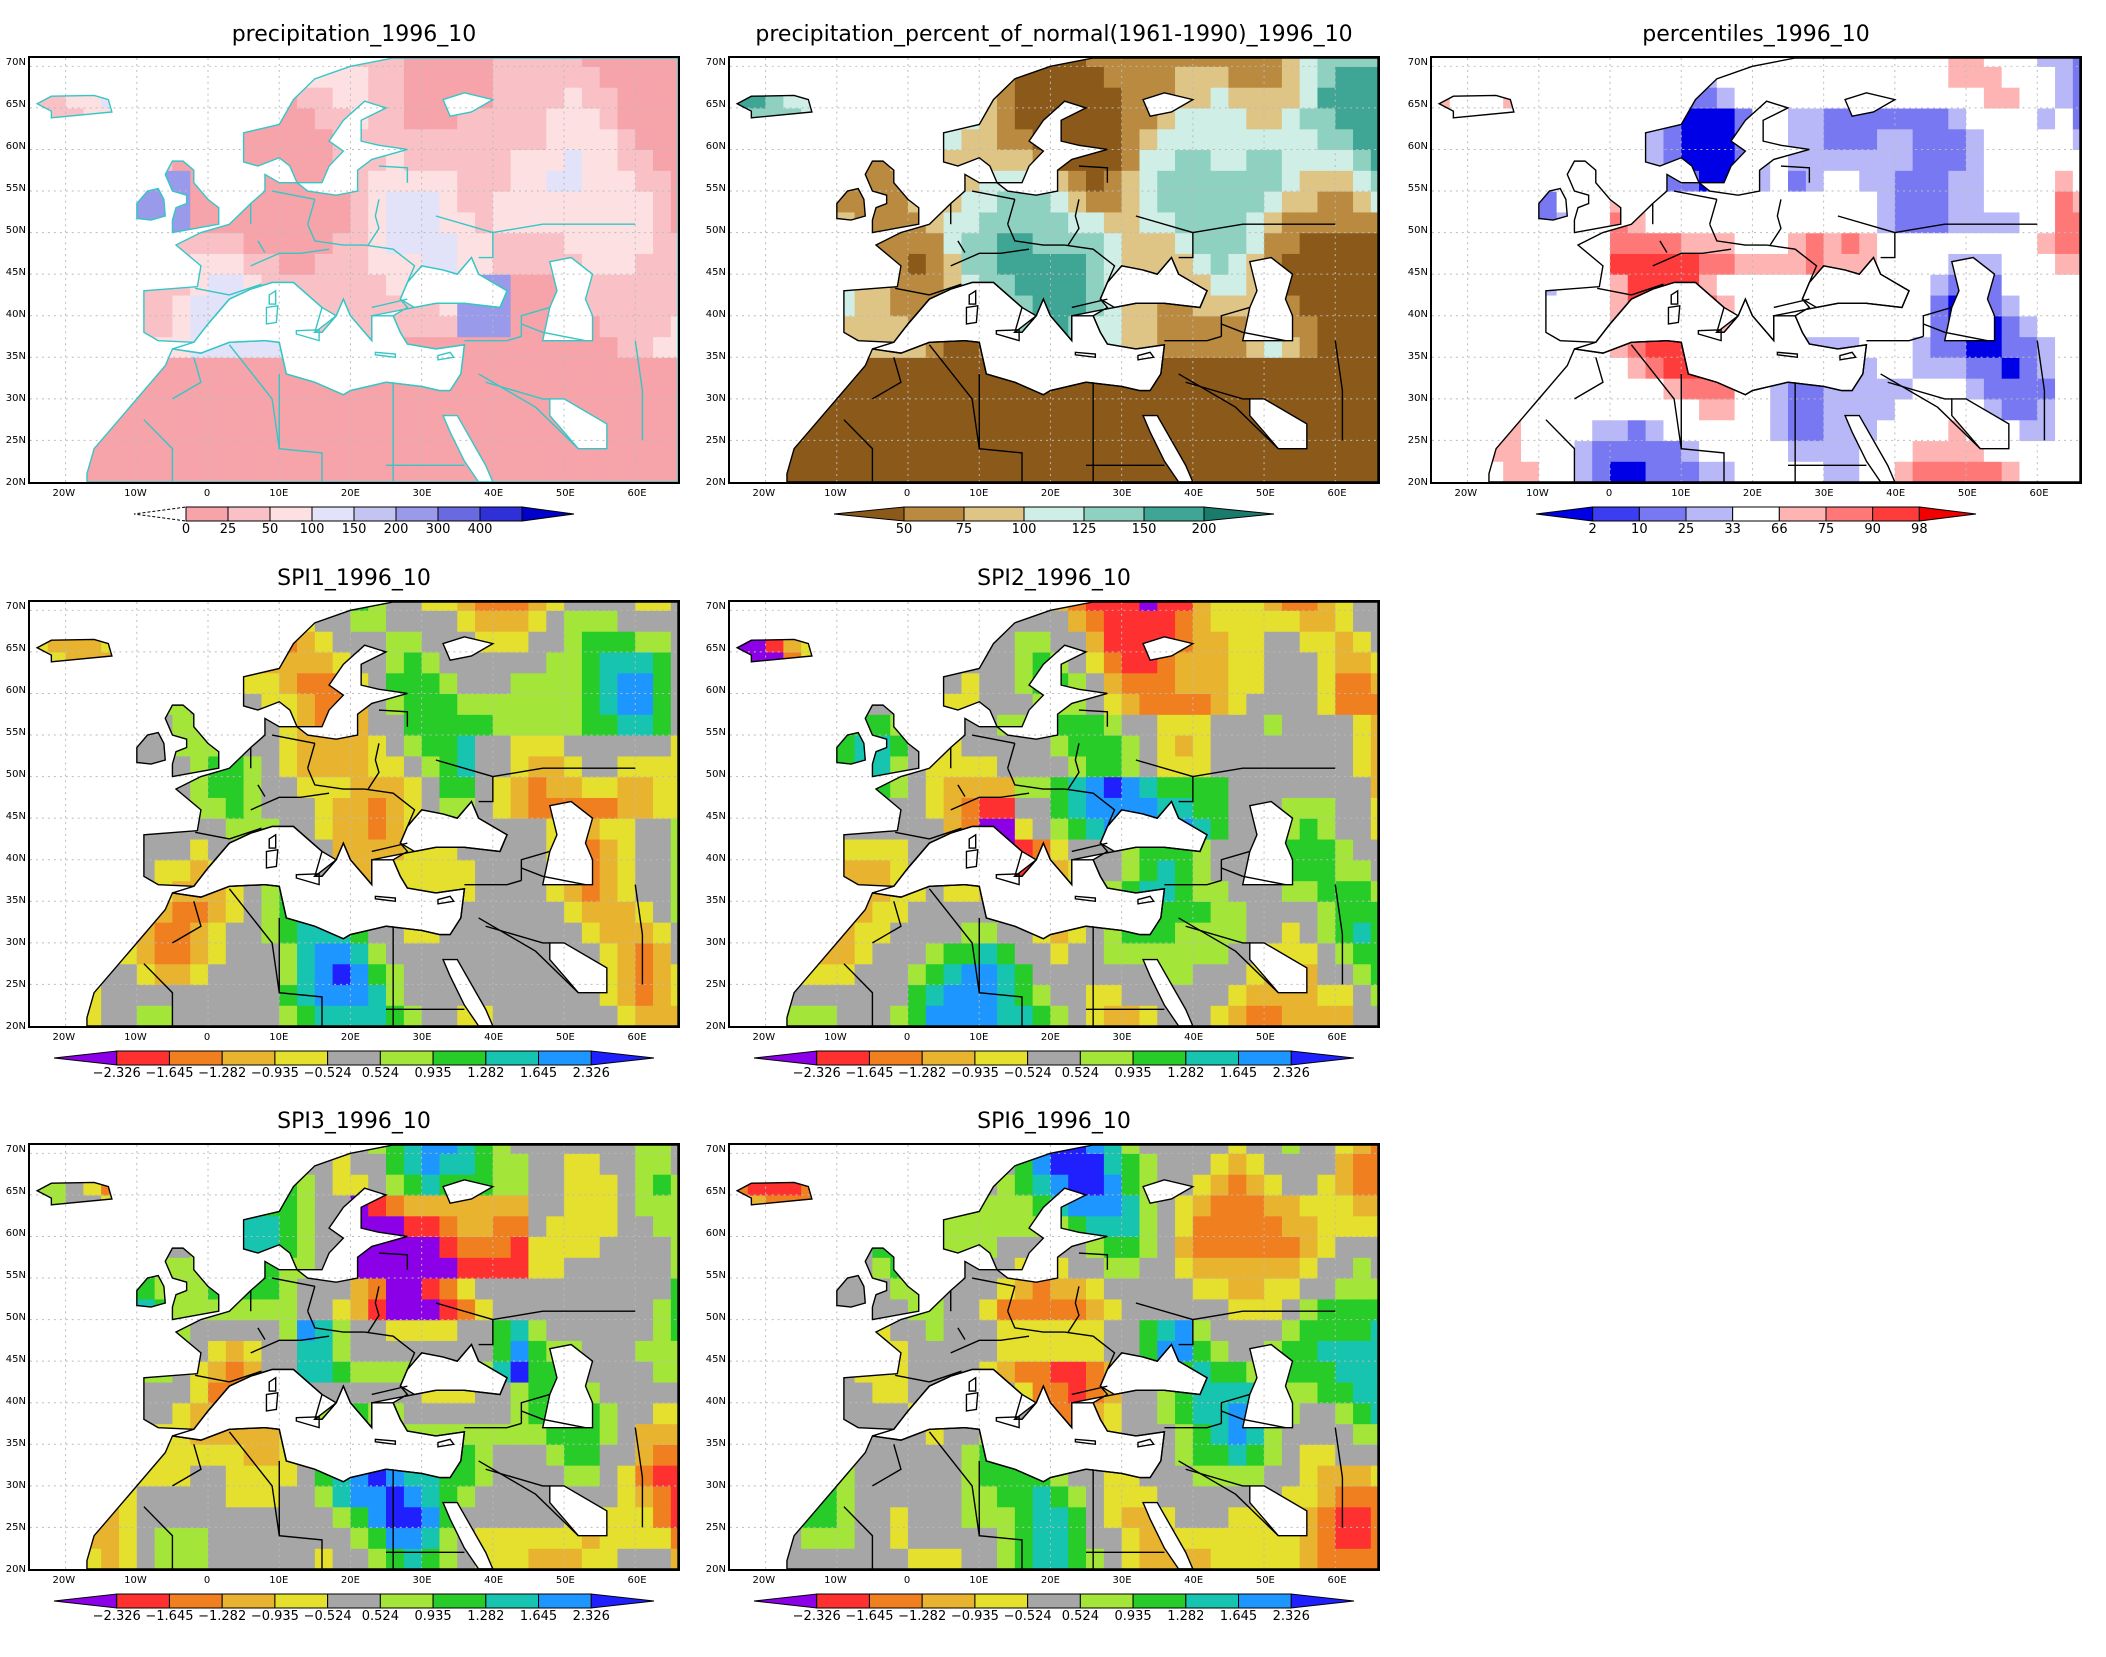  Describe the element at coordinates (1024, 529) in the screenshot. I see `colorbar-tick-label: 100` at that location.